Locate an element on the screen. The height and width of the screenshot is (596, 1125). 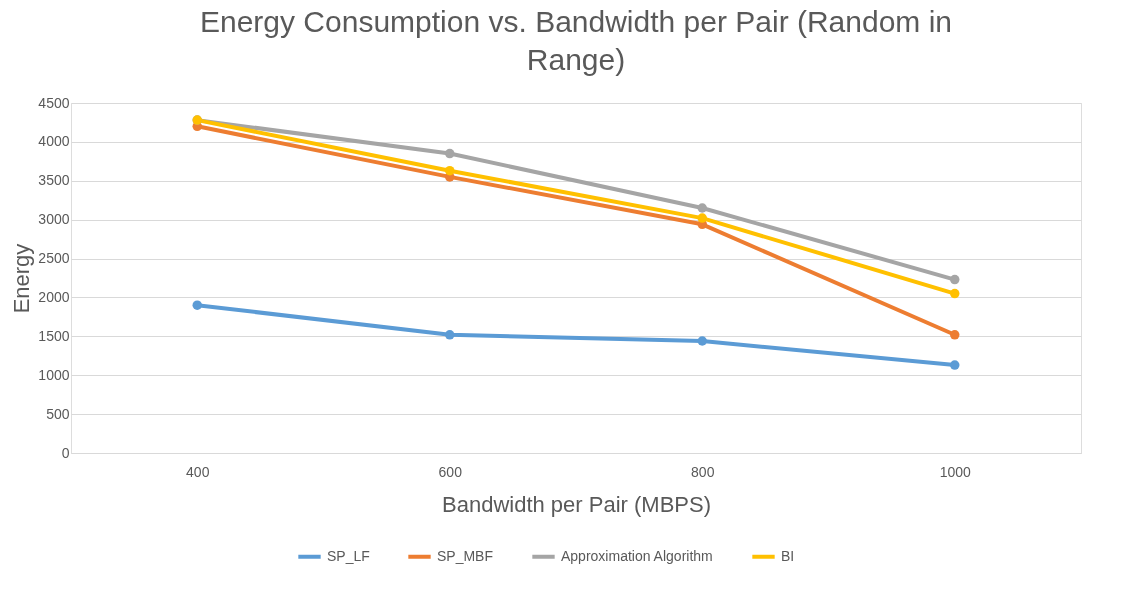
legend-label: BI is located at coordinates (788, 555).